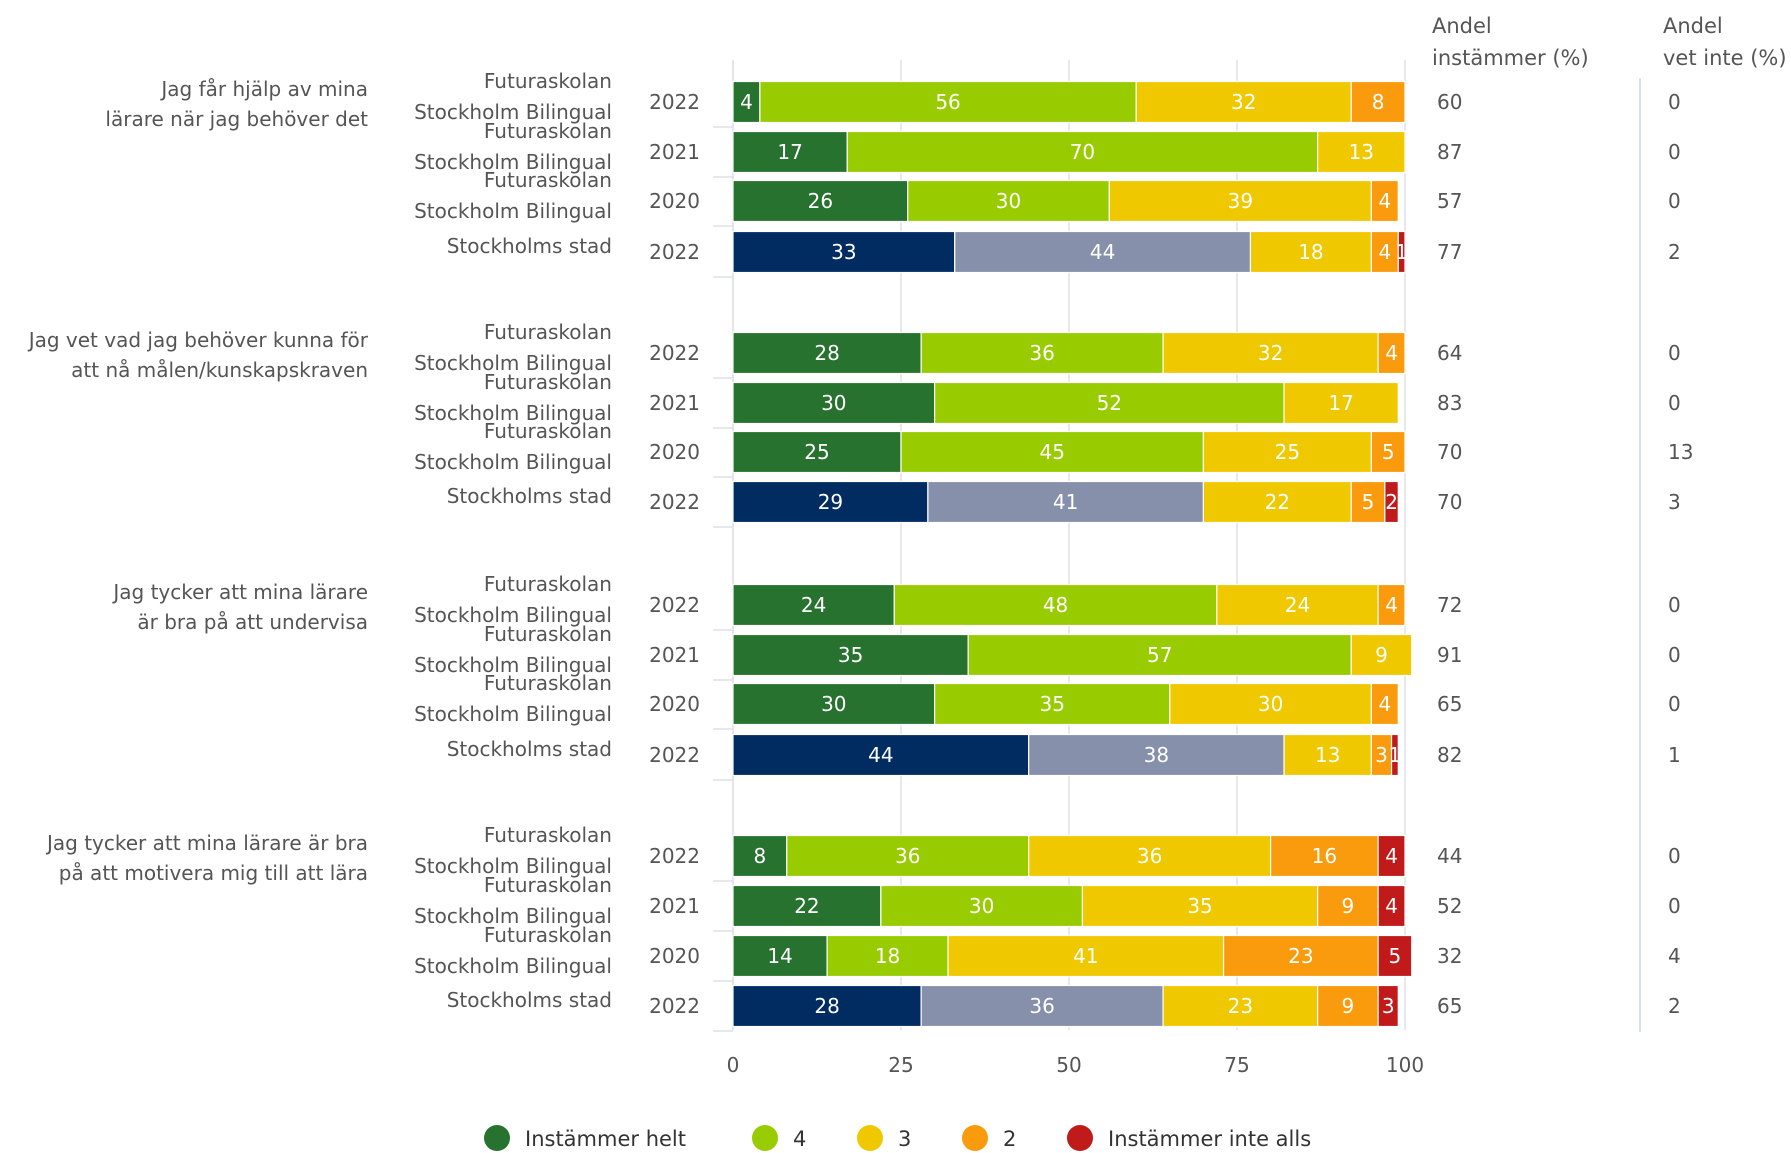  I want to click on bar-value-label: 5, so click(1388, 452).